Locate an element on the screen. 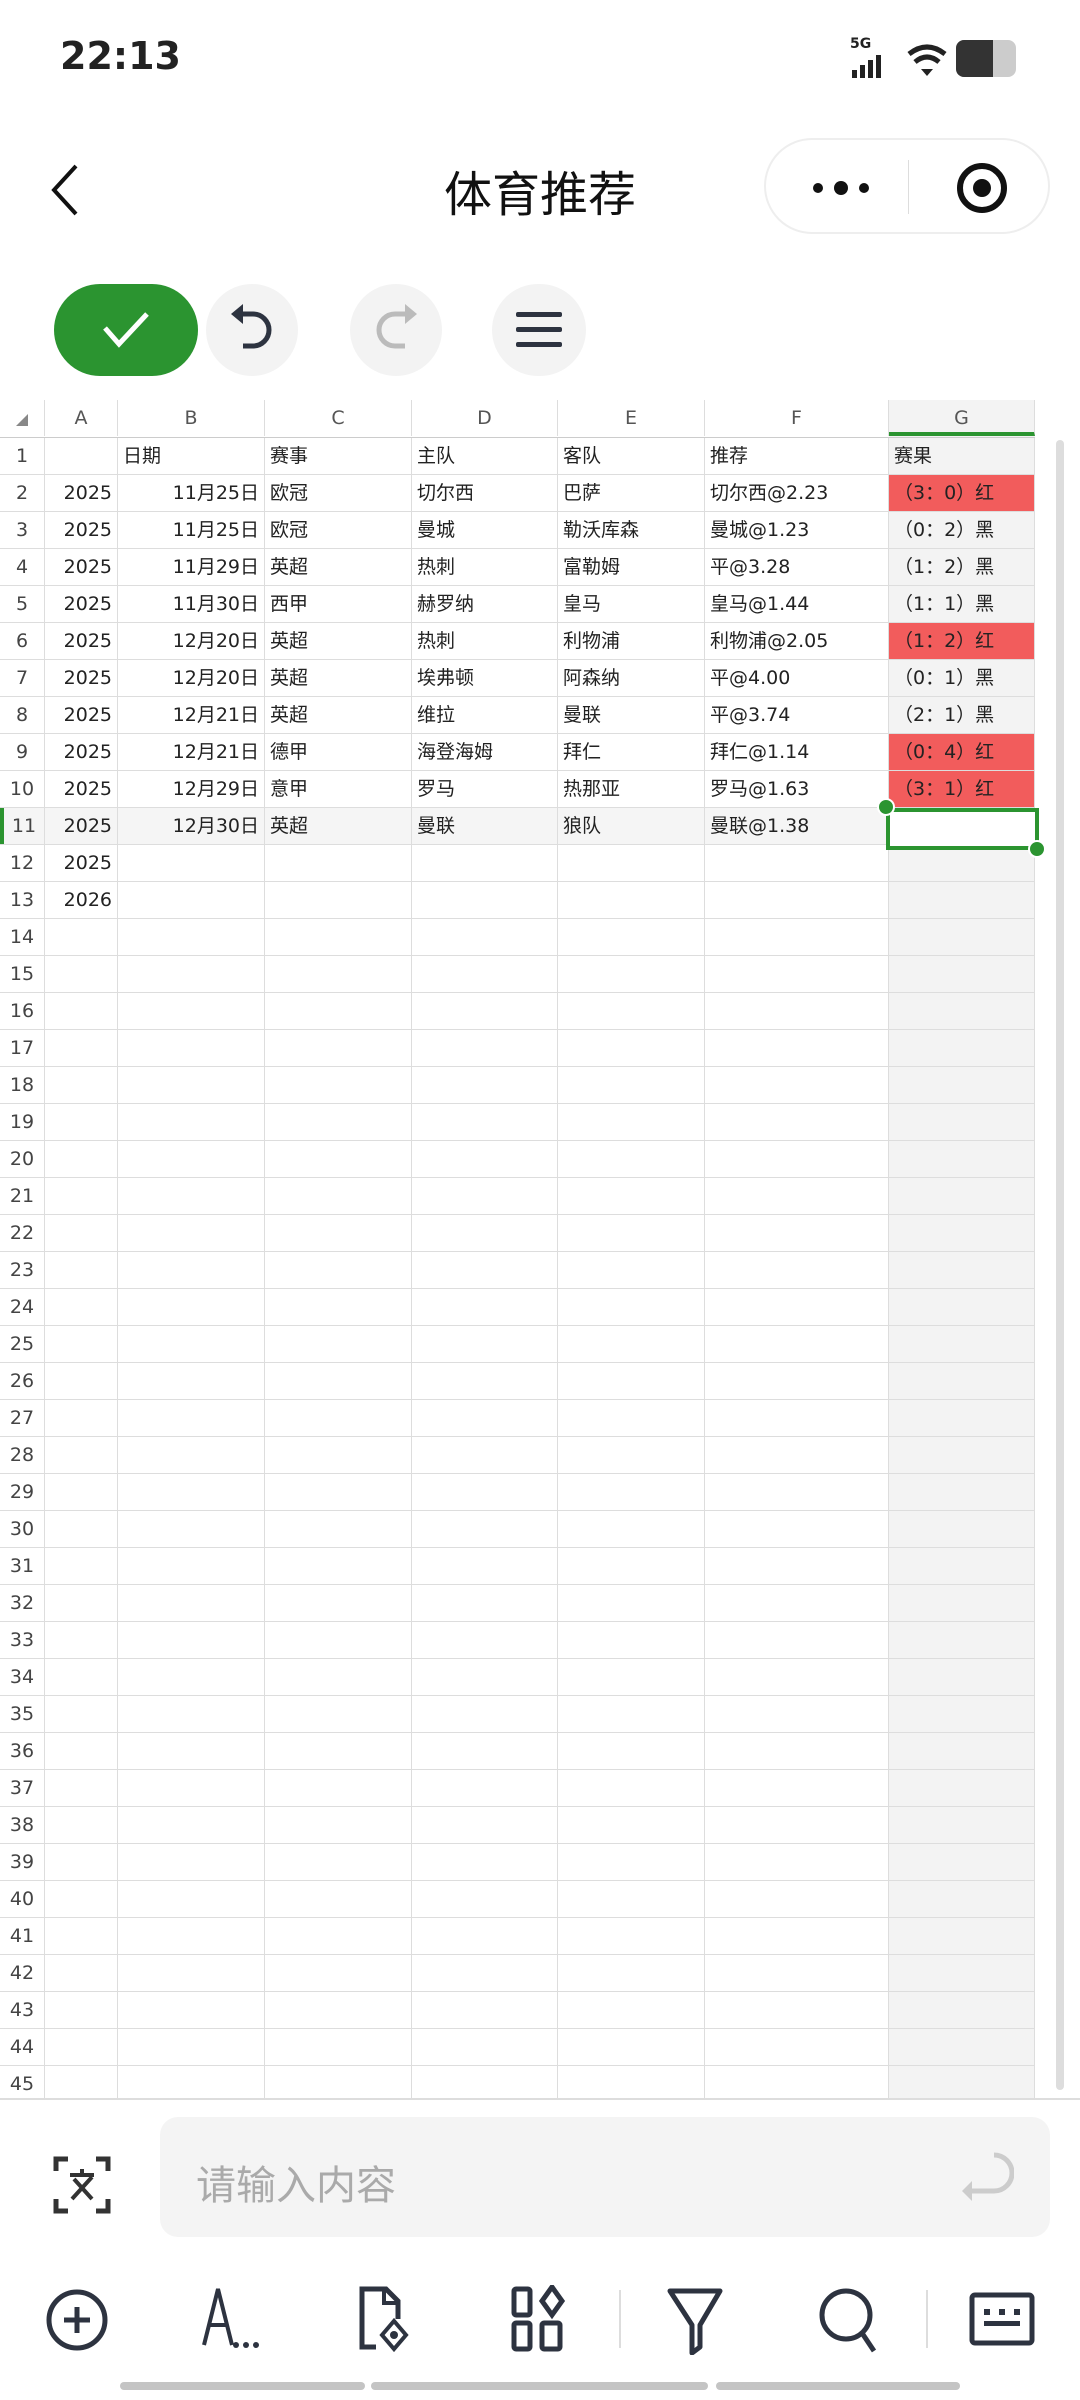 This screenshot has width=1080, height=2400. cell-G9: （0：4）红 is located at coordinates (962, 752).